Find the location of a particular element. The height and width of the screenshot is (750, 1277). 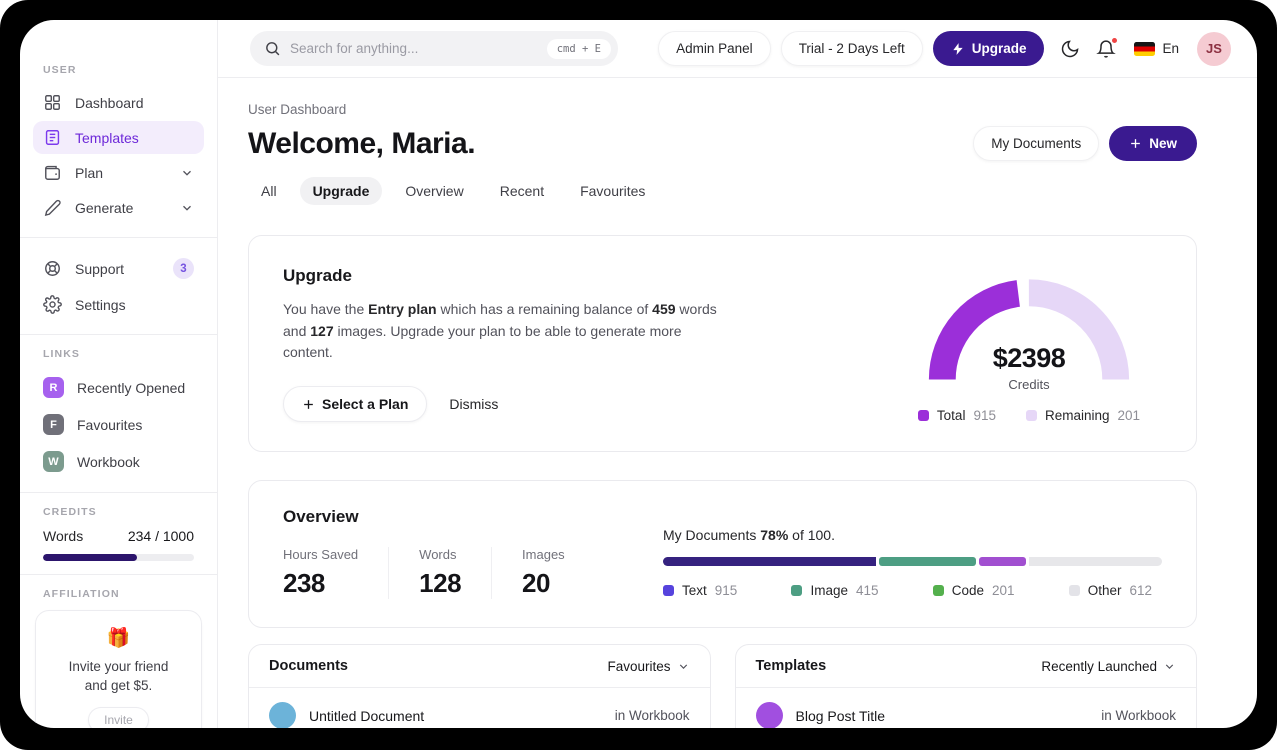

sidebar-item-templates: Templates is located at coordinates (118, 137).